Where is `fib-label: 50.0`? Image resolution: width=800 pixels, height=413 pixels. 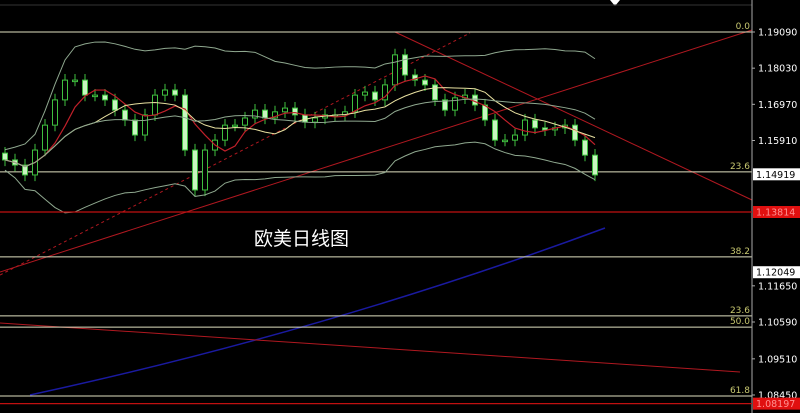 fib-label: 50.0 is located at coordinates (740, 322).